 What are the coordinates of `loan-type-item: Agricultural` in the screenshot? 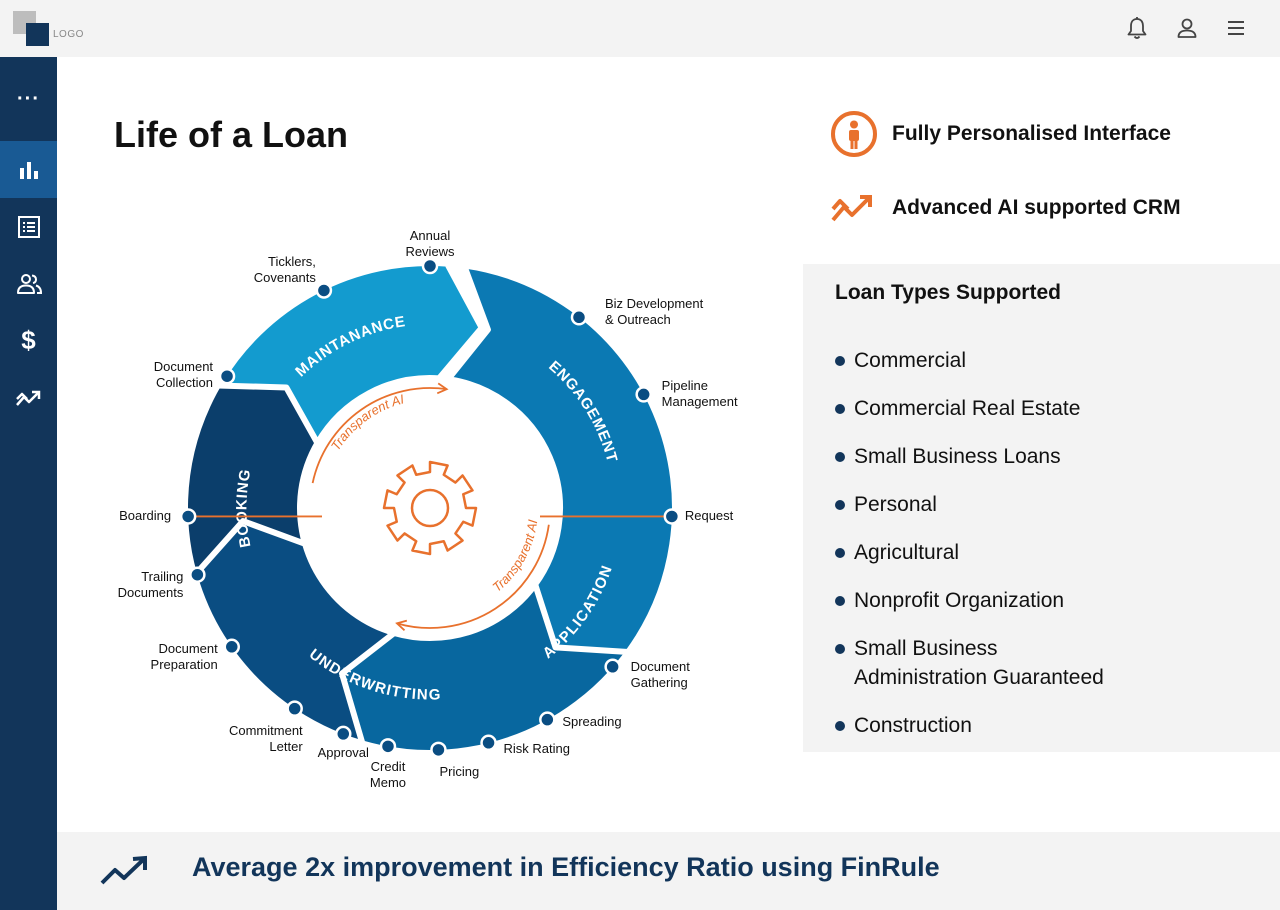 It's located at (1050, 552).